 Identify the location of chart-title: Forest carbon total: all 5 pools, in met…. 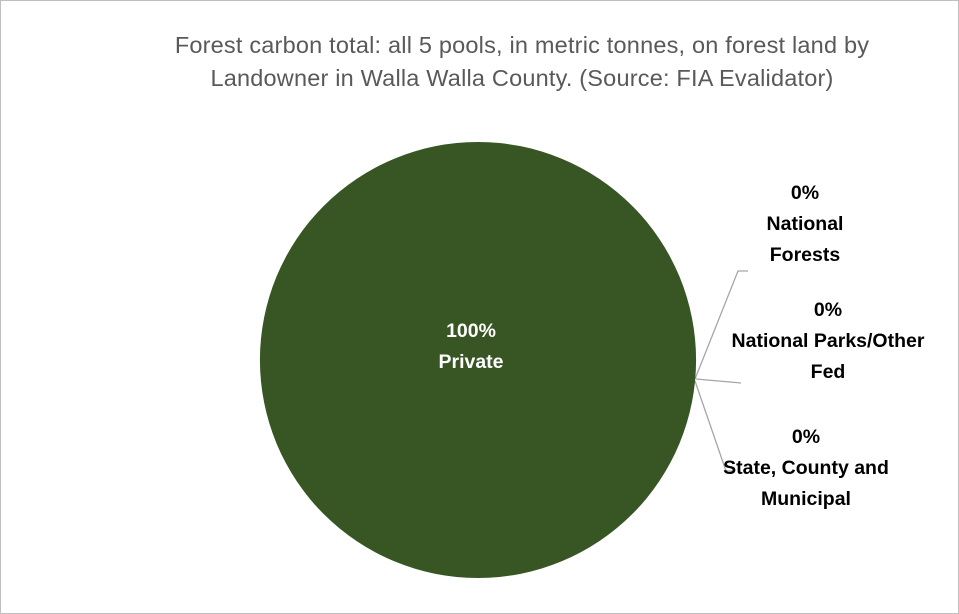
(522, 61).